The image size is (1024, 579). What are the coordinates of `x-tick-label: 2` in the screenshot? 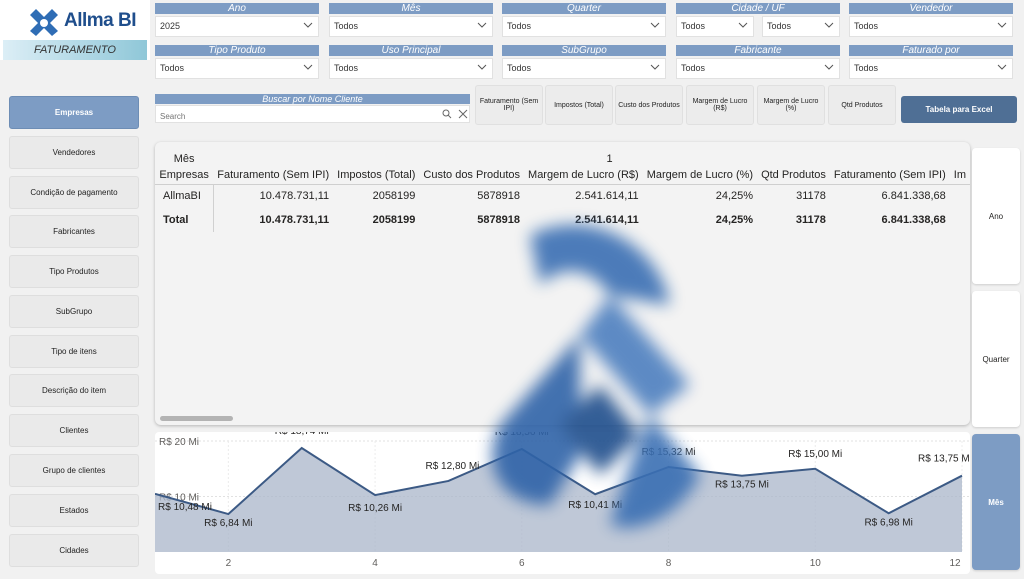 It's located at (229, 563).